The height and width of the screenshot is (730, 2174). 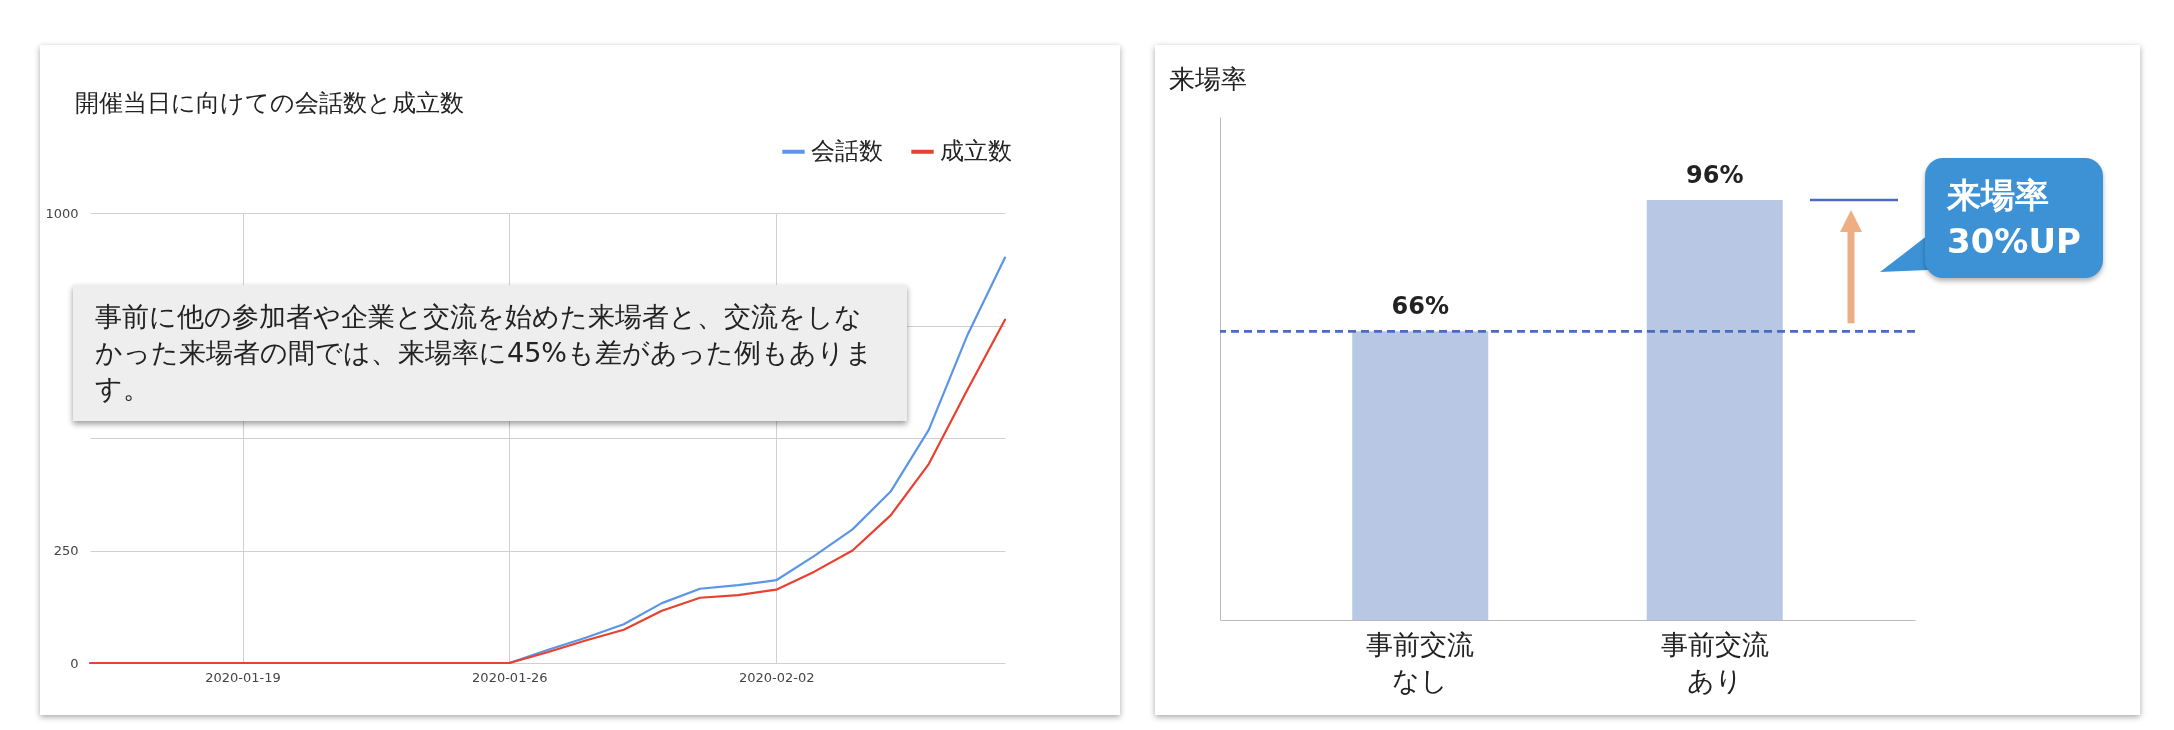 What do you see at coordinates (2014, 218) in the screenshot?
I see `text: 来場率 30%UP` at bounding box center [2014, 218].